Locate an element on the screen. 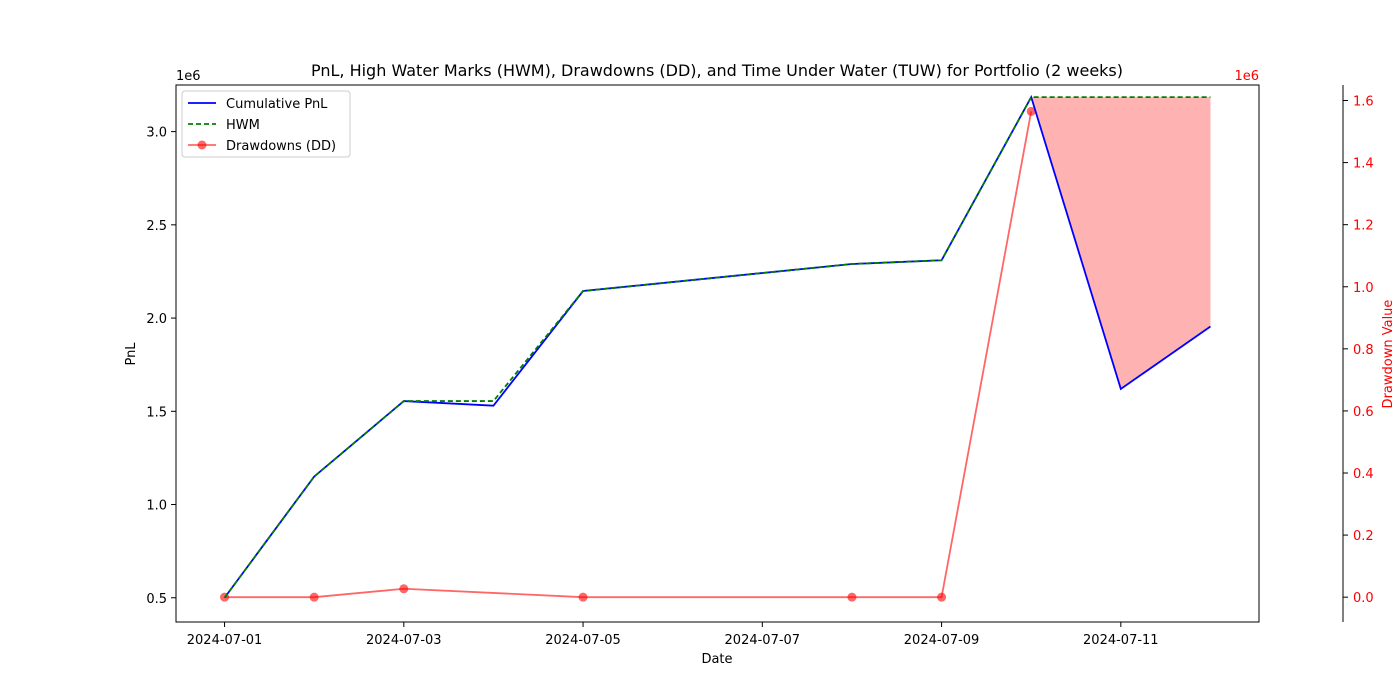 This screenshot has width=1400, height=700. y2-tick-label: 1.4 is located at coordinates (1363, 164).